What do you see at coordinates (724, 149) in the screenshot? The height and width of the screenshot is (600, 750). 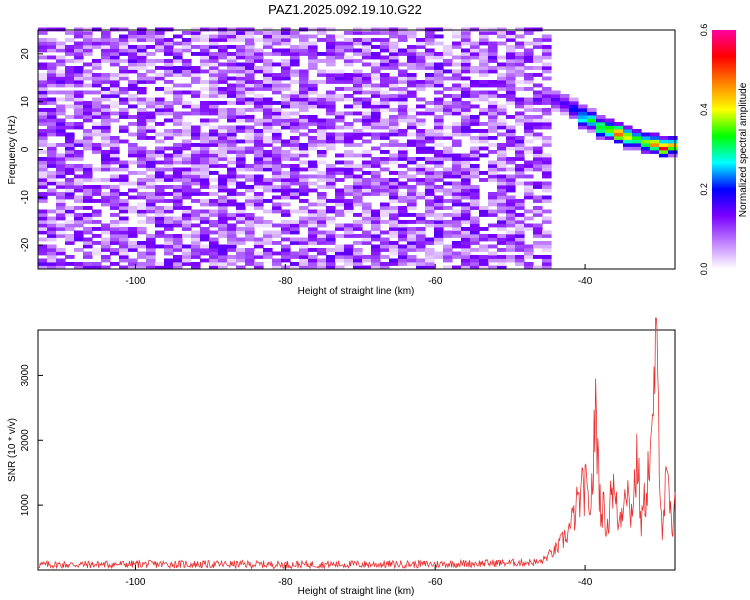 I see `colorbar-bar` at bounding box center [724, 149].